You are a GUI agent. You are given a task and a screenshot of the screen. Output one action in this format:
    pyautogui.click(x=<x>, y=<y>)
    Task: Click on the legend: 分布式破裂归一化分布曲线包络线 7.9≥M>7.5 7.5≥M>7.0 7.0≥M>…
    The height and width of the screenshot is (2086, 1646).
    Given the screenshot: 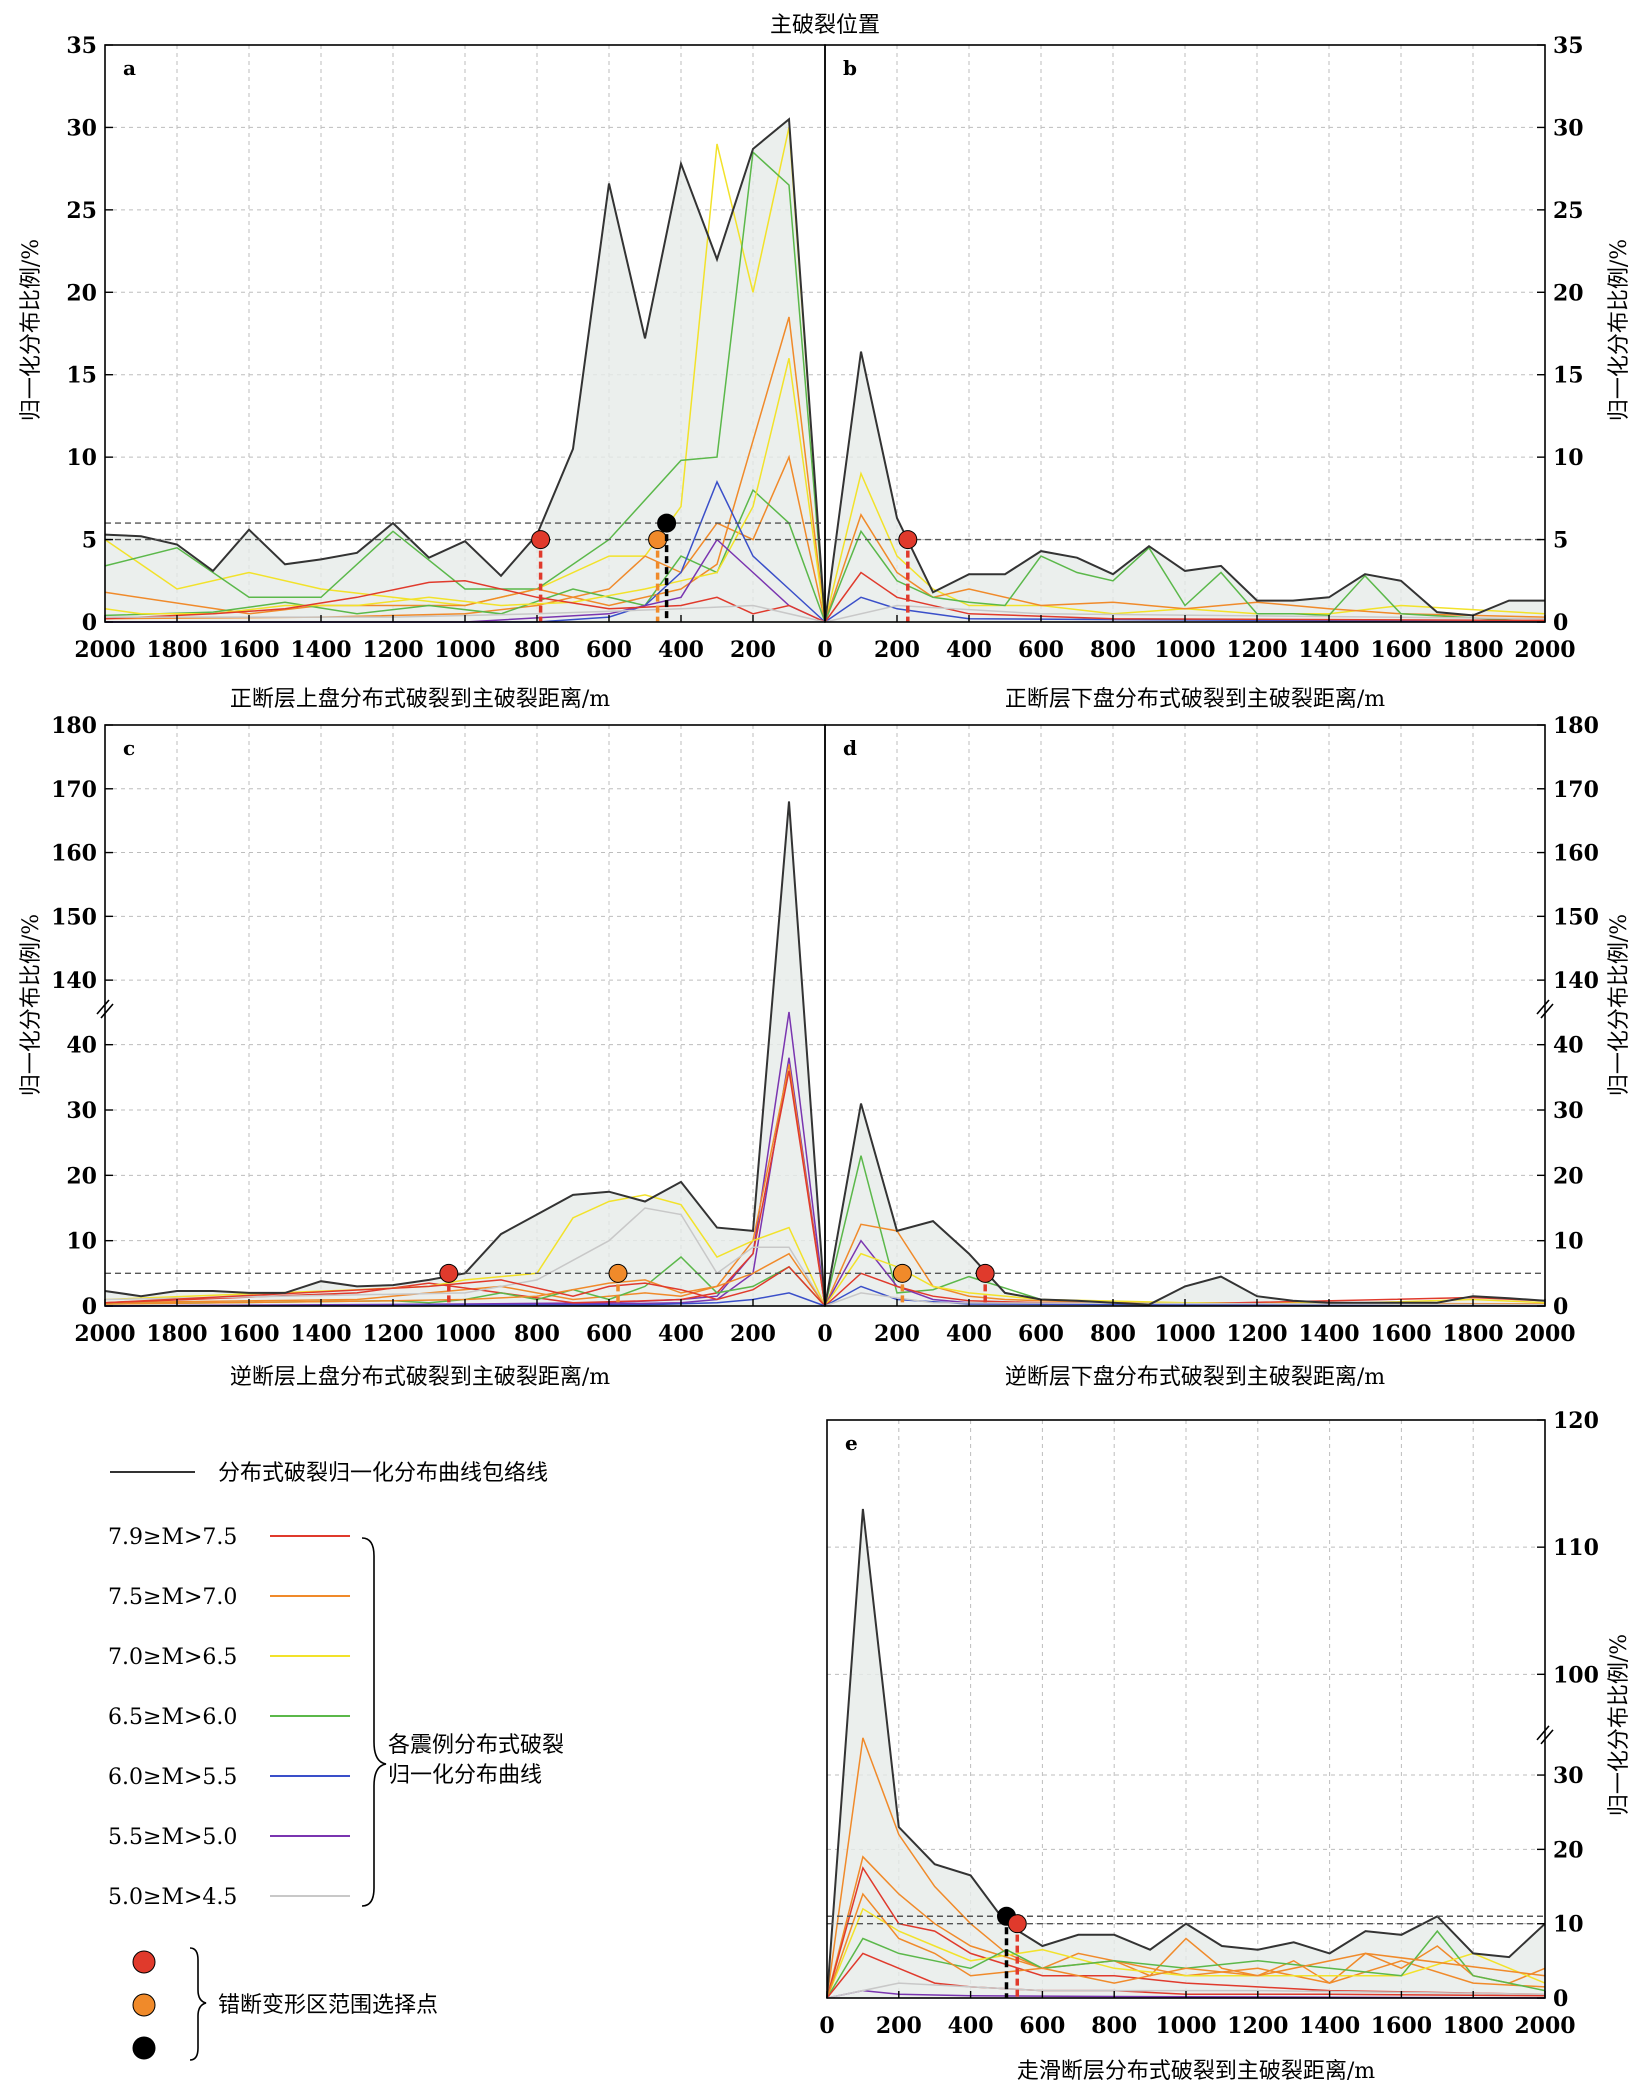 What is the action you would take?
    pyautogui.click(x=336, y=1761)
    